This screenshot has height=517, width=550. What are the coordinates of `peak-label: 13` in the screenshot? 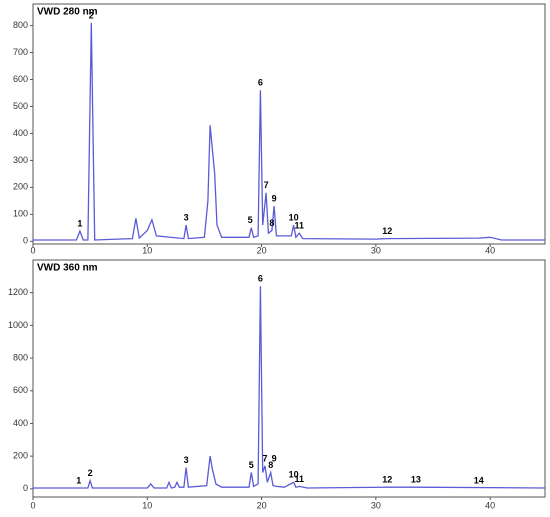 It's located at (416, 480).